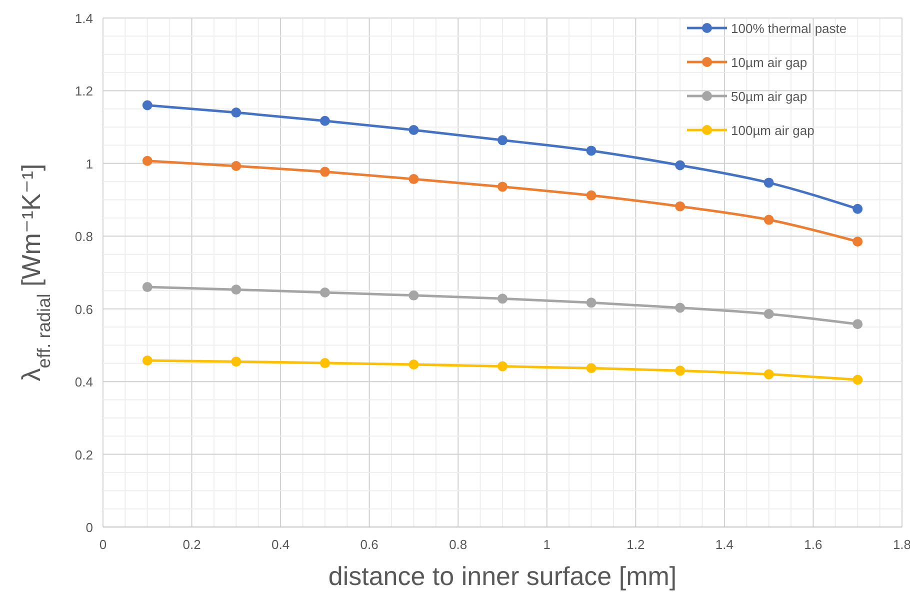 The width and height of the screenshot is (910, 610). Describe the element at coordinates (83, 236) in the screenshot. I see `y-tick-label: 0.8` at that location.